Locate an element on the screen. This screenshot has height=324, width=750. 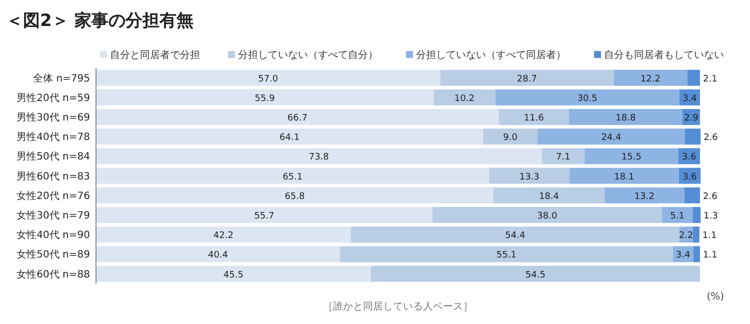
y-tick-label: 女性20代 n=76 is located at coordinates (53, 196).